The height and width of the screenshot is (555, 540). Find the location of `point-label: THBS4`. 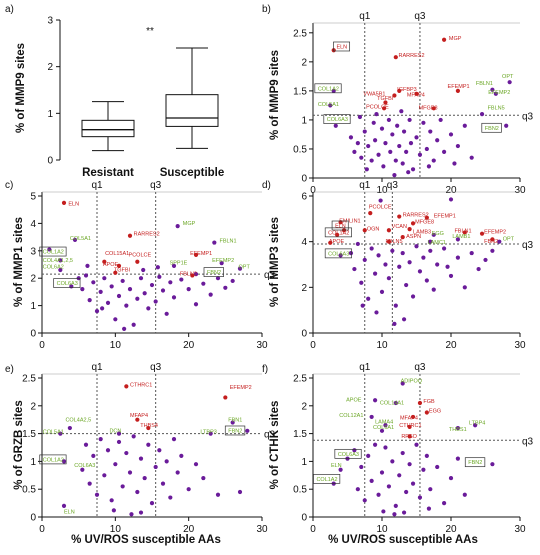

point-label: THBS4 is located at coordinates (149, 426).